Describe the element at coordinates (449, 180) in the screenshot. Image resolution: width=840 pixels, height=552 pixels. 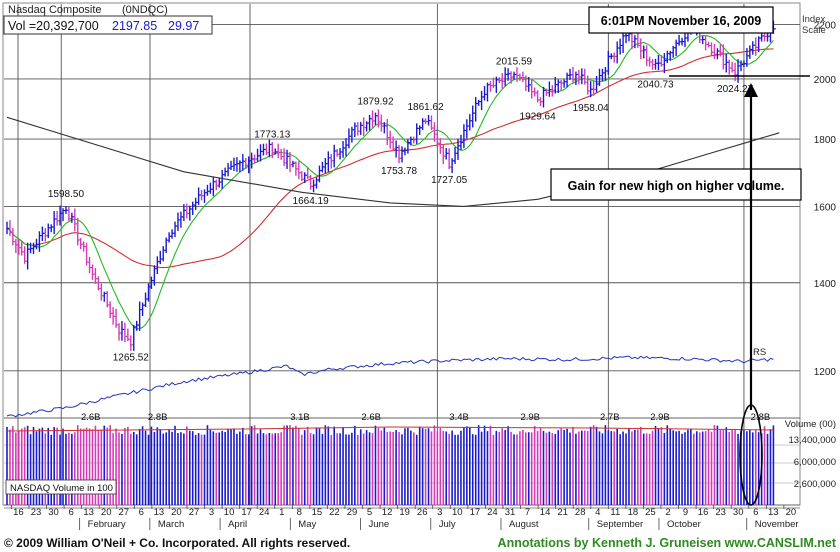
I see `price-annotation-1727.05: 1727.05` at that location.